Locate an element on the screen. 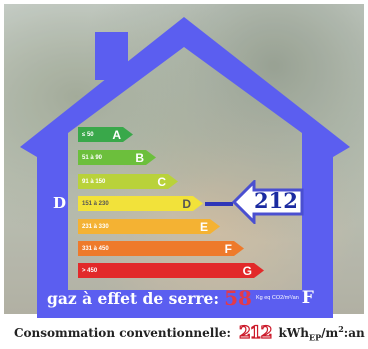 This screenshot has width=368, height=349. unit-end: :an is located at coordinates (354, 332).